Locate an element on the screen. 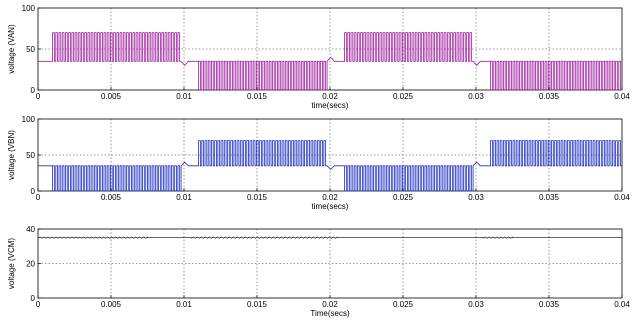 This screenshot has width=636, height=325. y-tick-label: 20 is located at coordinates (30, 264).